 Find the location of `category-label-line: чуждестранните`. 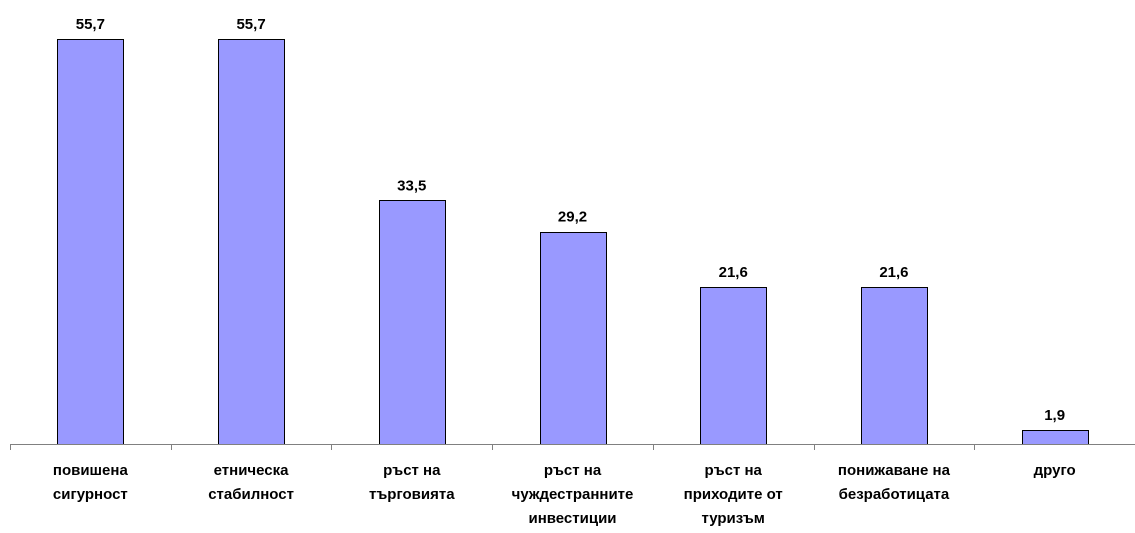

category-label-line: чуждестранните is located at coordinates (573, 494).